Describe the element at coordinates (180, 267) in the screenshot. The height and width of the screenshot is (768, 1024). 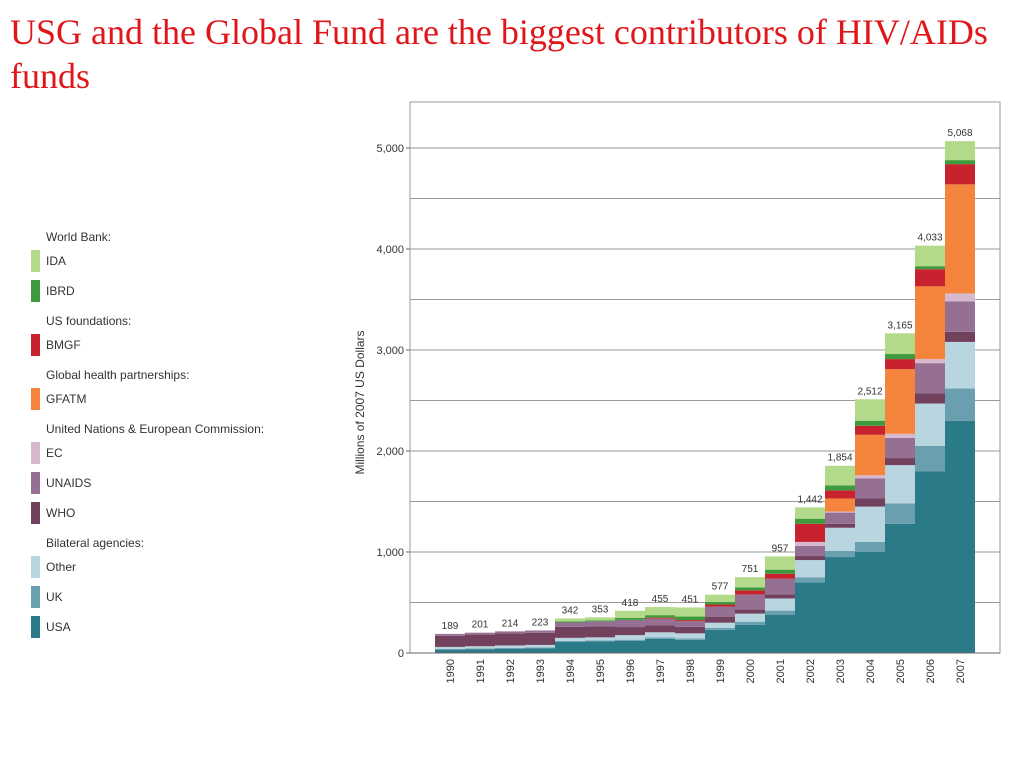
I see `legend-group-world-bank: World Bank: IDA IBRD` at that location.